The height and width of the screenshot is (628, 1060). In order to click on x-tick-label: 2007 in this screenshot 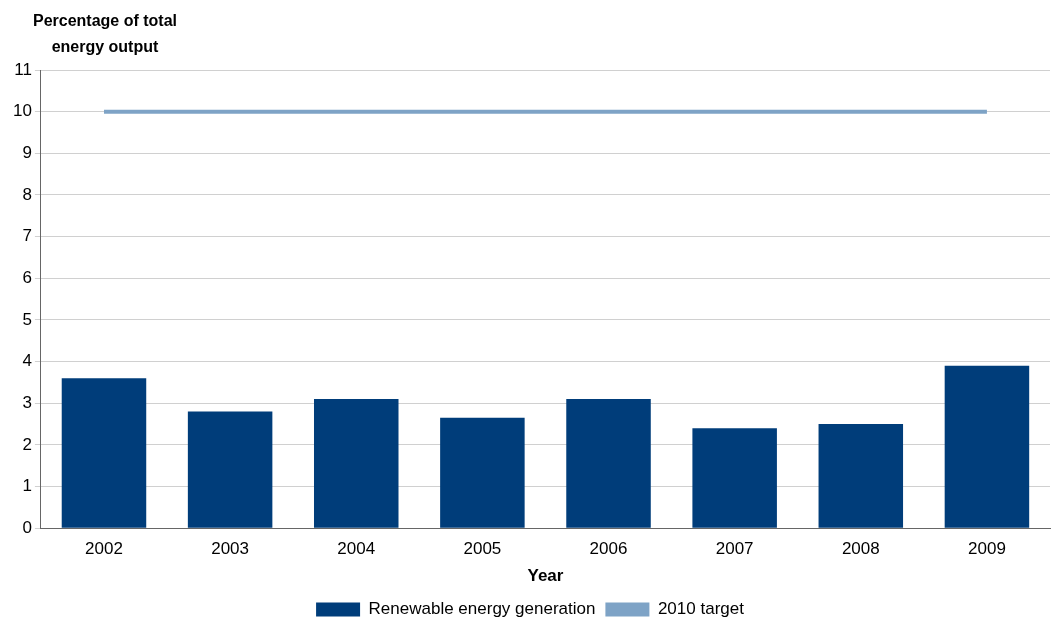, I will do `click(734, 549)`.